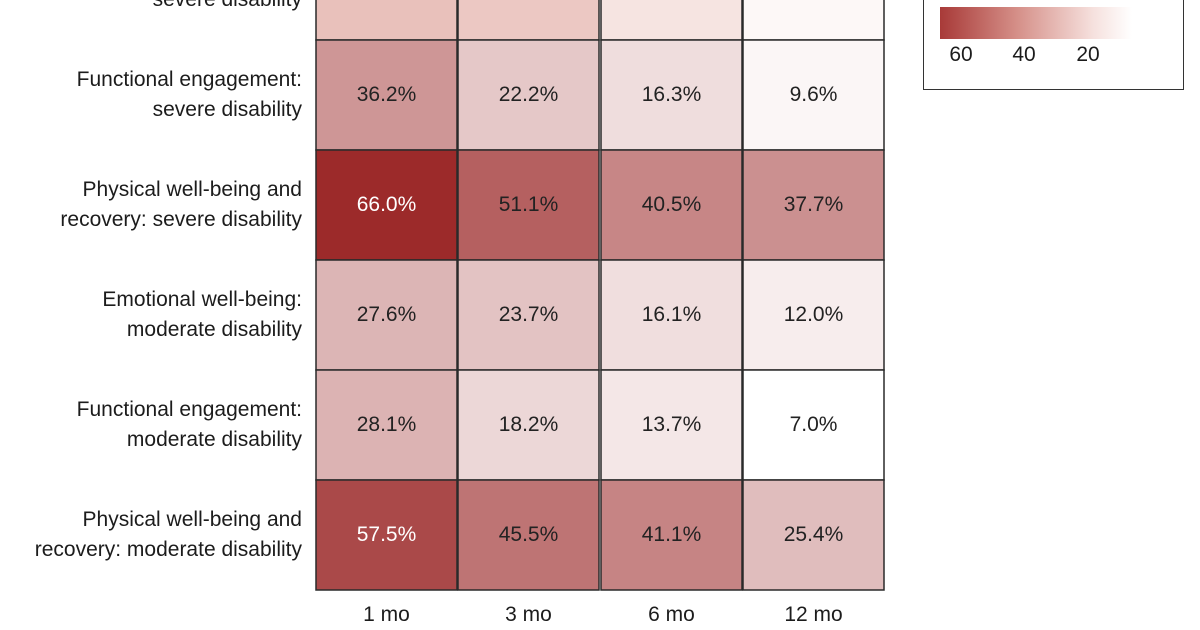 Image resolution: width=1200 pixels, height=630 pixels. Describe the element at coordinates (813, 94) in the screenshot. I see `cell-value-label: 9.6%` at that location.